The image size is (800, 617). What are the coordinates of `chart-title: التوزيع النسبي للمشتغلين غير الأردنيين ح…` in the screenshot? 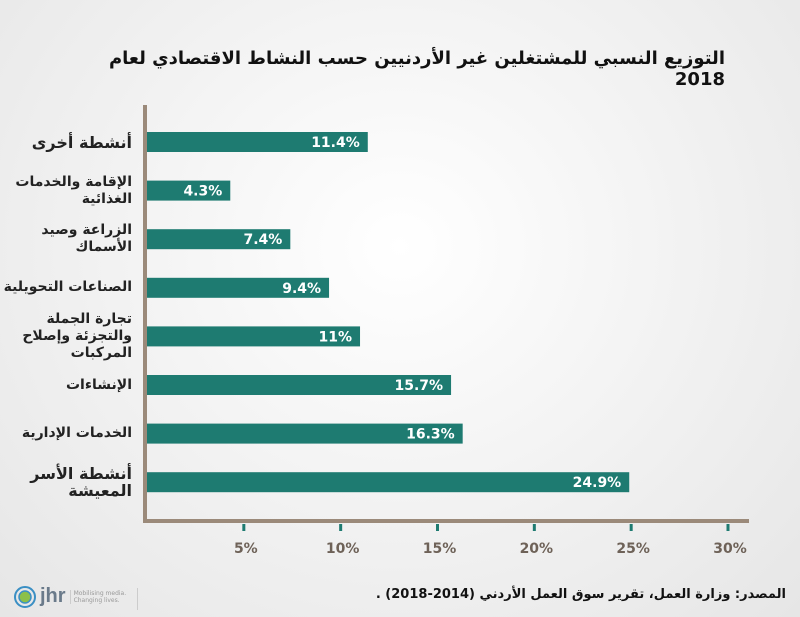 It's located at (416, 69).